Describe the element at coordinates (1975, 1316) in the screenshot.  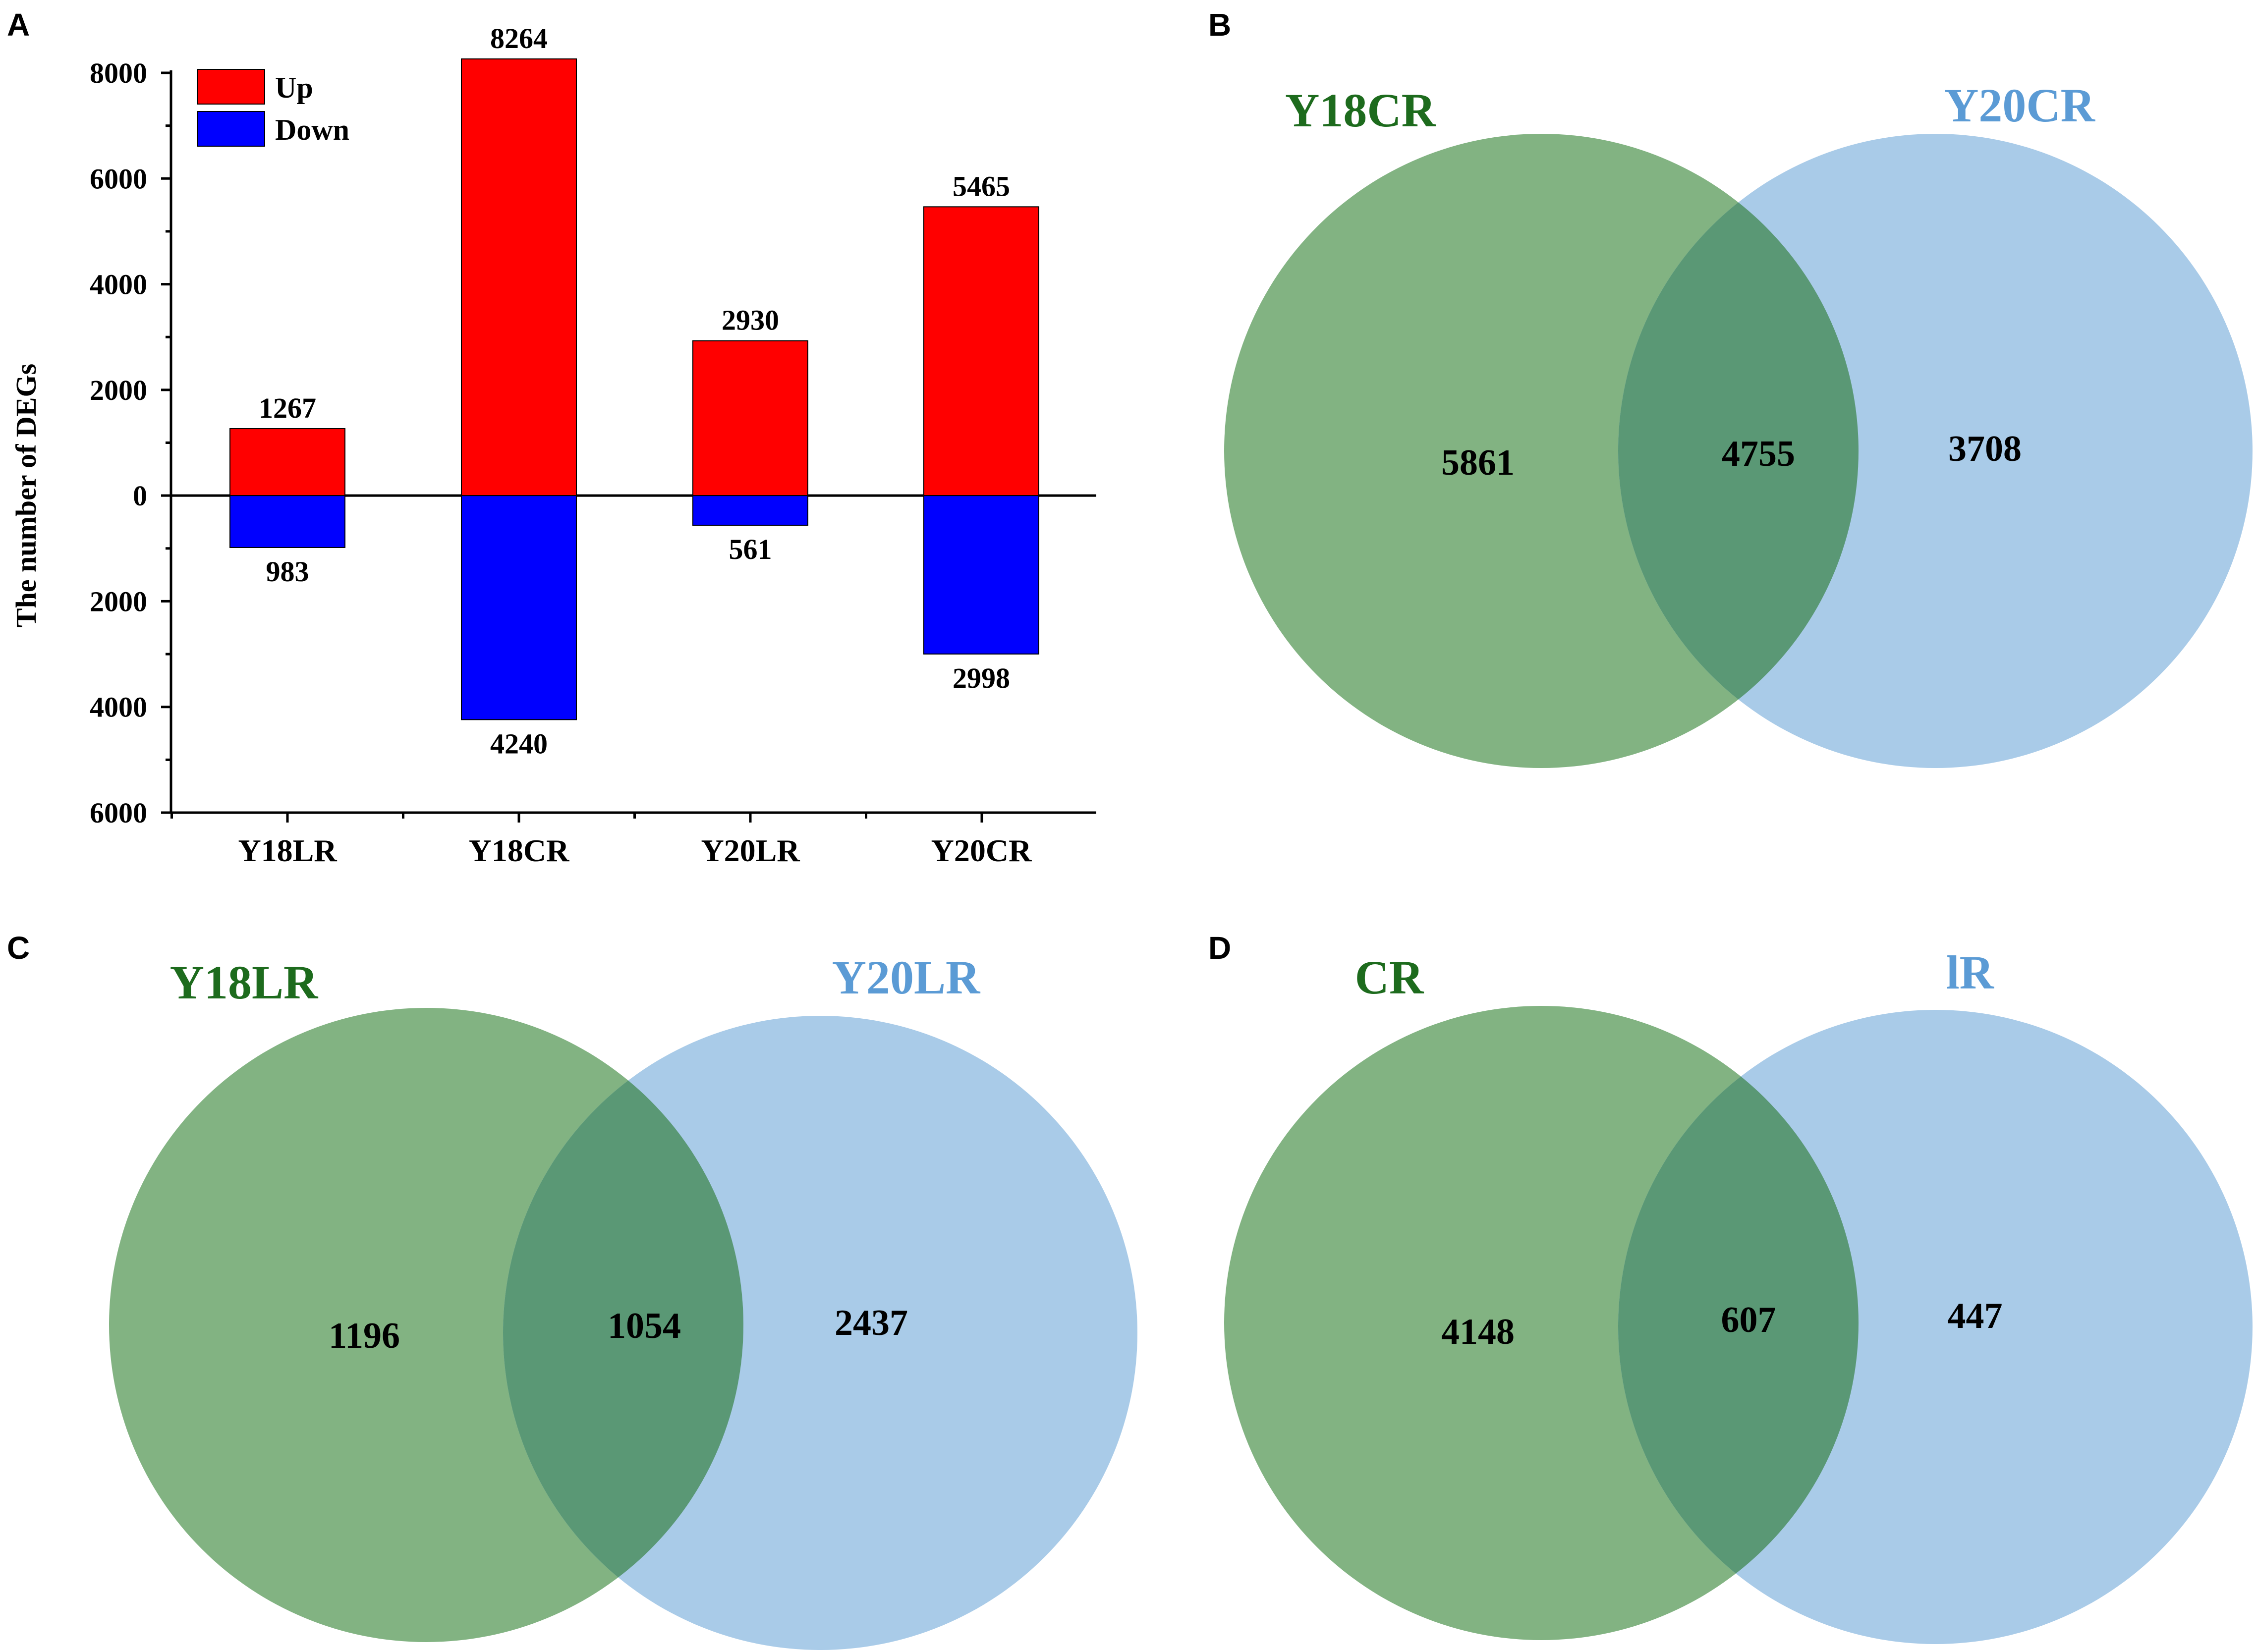
I see `venn-count-right-only: 447` at that location.